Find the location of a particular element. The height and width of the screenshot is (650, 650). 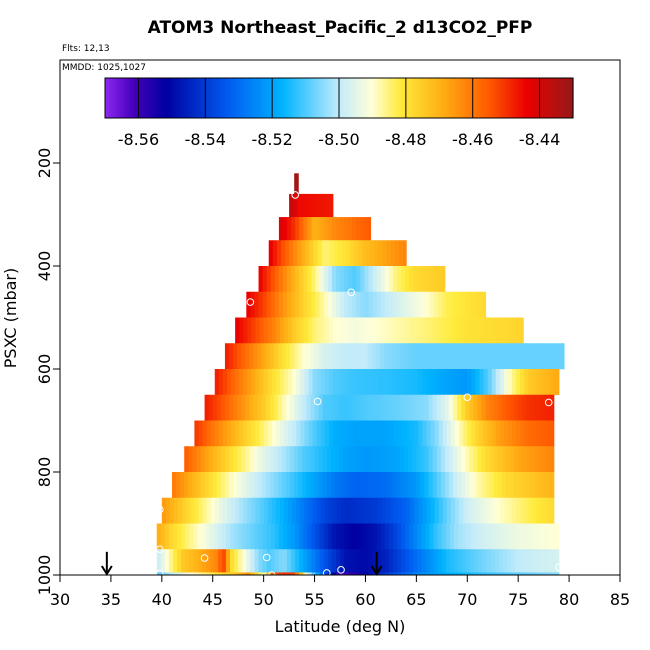

sample-point is located at coordinates (326, 573).